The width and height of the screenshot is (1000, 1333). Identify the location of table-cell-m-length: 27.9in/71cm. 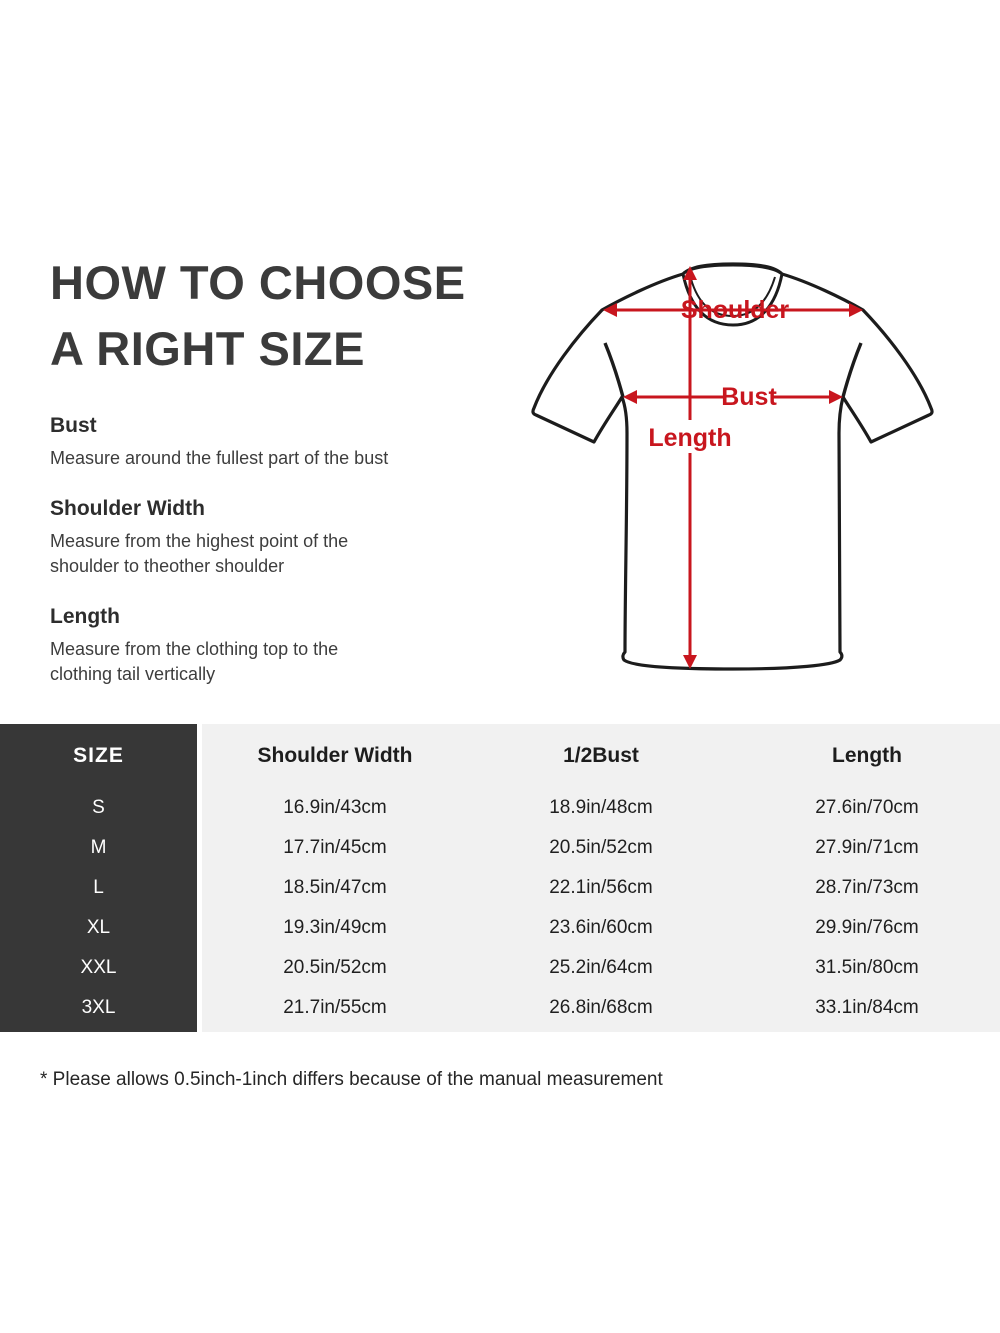
(867, 847).